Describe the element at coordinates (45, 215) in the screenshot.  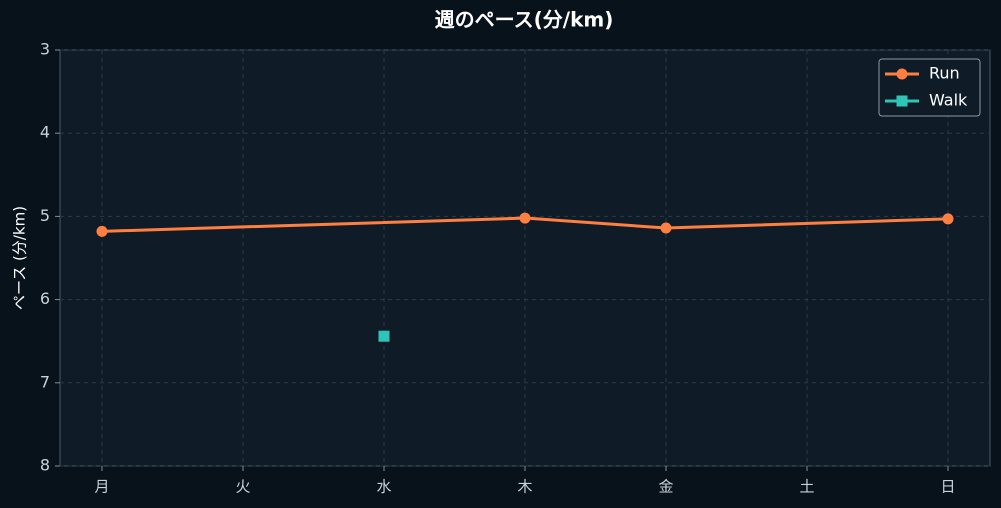
I see `y-tick-label: 5` at that location.